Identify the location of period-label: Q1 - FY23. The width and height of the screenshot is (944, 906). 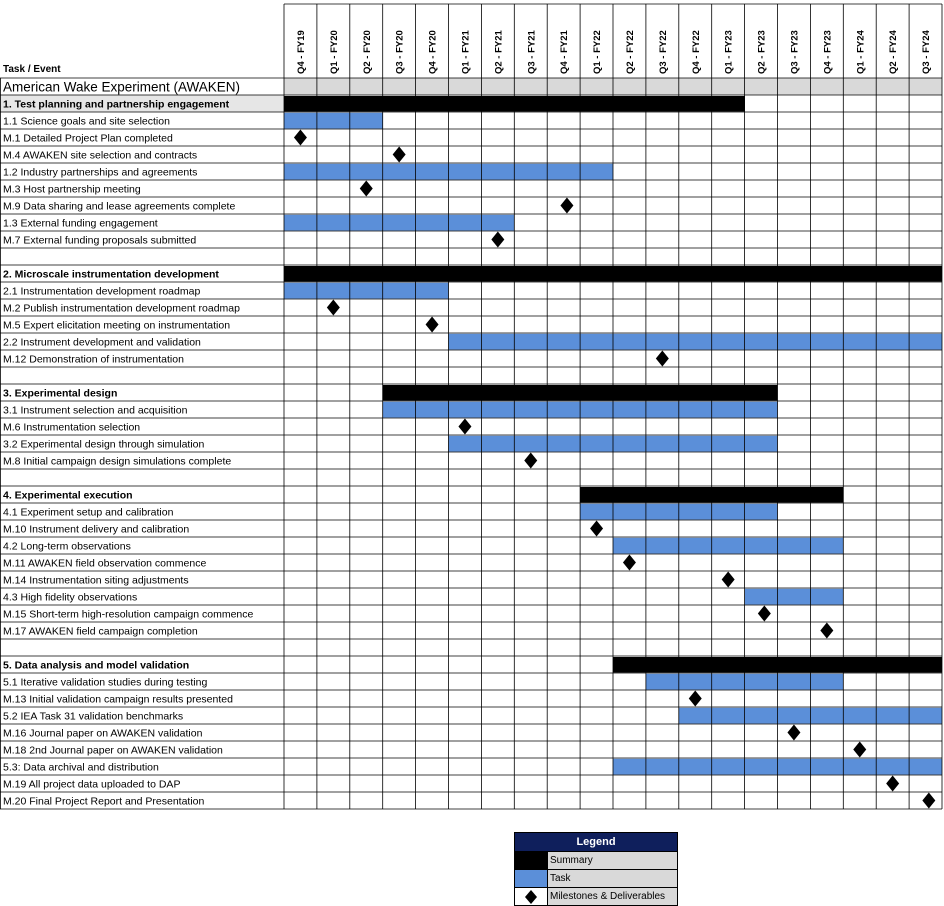
(729, 52).